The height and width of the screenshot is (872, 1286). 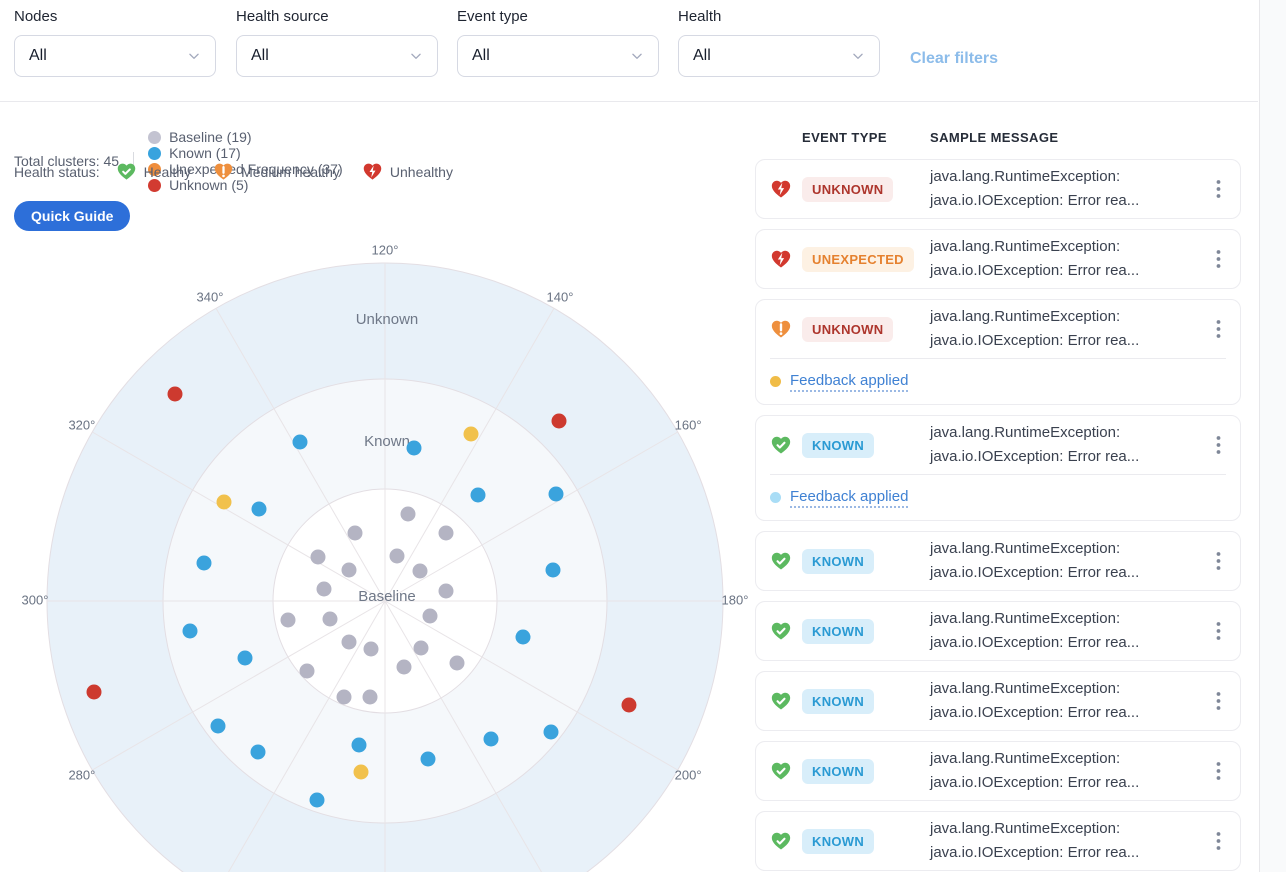 I want to click on cluster-dot-icon, so click(x=155, y=169).